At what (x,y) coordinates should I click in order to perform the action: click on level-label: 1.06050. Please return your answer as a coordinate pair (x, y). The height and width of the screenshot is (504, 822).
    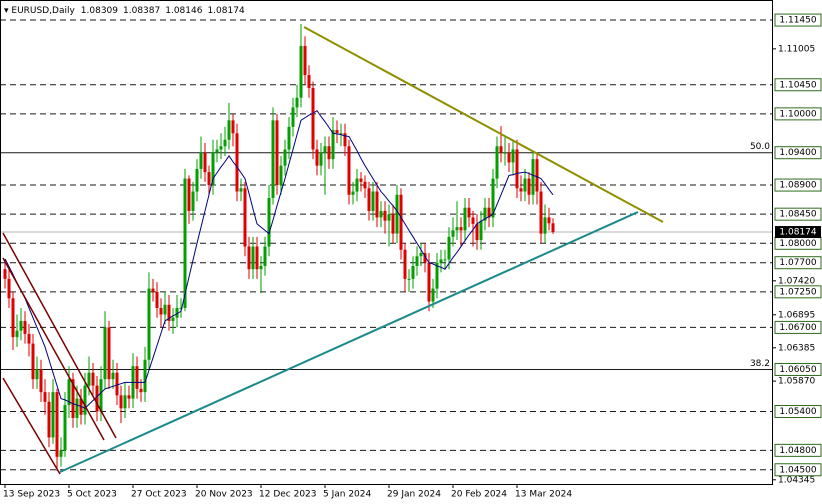
    Looking at the image, I should click on (797, 370).